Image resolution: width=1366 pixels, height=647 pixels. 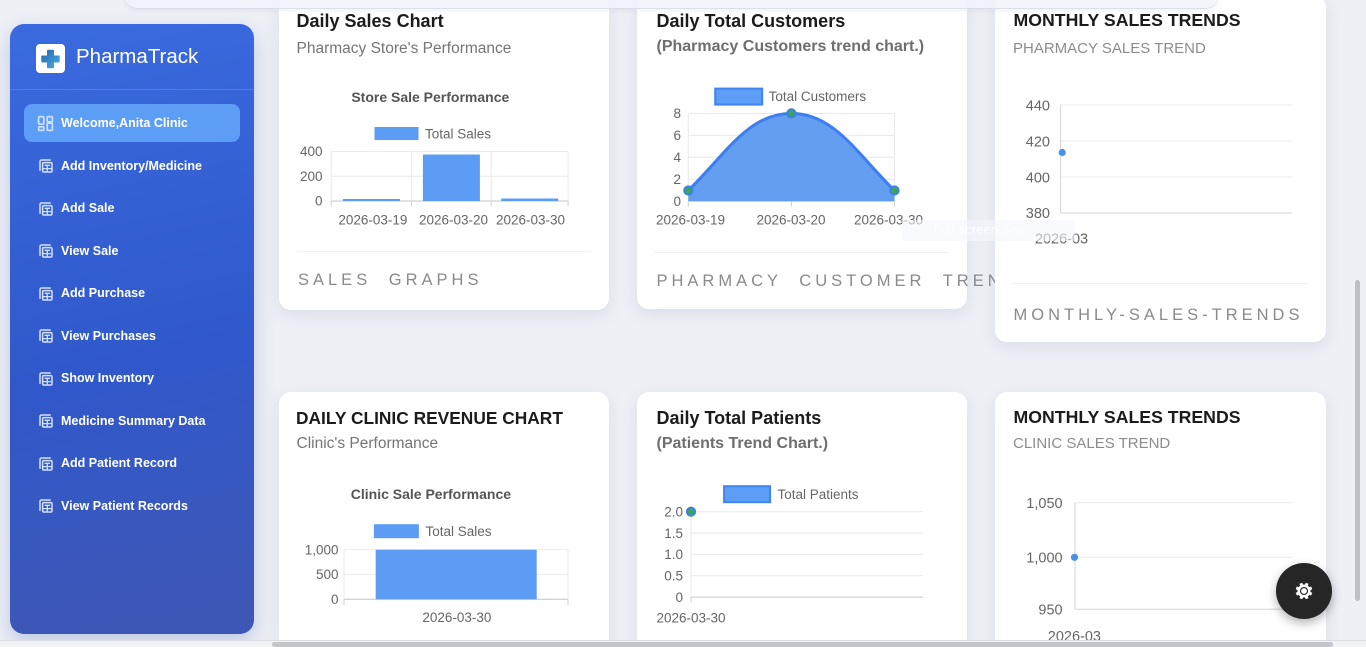 I want to click on svg-text: 380, so click(x=1038, y=214).